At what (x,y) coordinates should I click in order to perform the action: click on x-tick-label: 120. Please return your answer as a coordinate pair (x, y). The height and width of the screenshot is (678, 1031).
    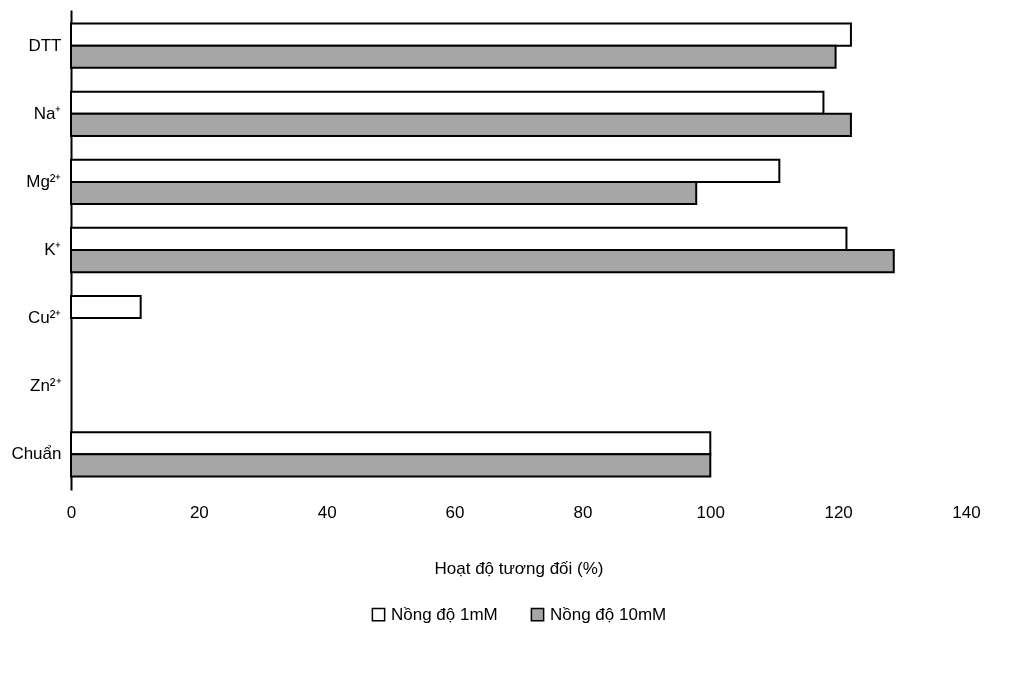
    Looking at the image, I should click on (838, 512).